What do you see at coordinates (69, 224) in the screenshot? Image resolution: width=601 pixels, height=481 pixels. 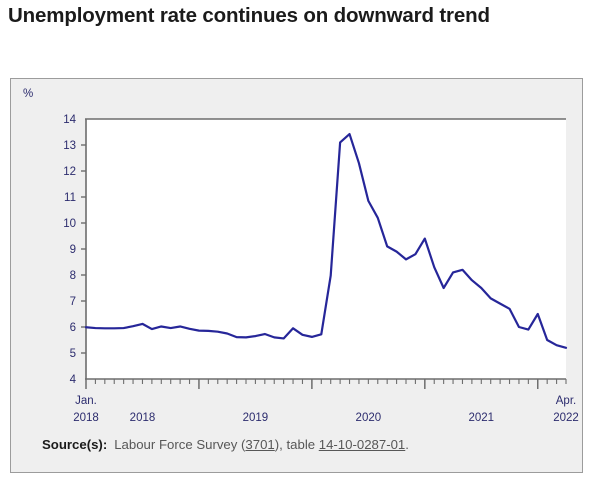 I see `y-axis-tick-label: 10` at bounding box center [69, 224].